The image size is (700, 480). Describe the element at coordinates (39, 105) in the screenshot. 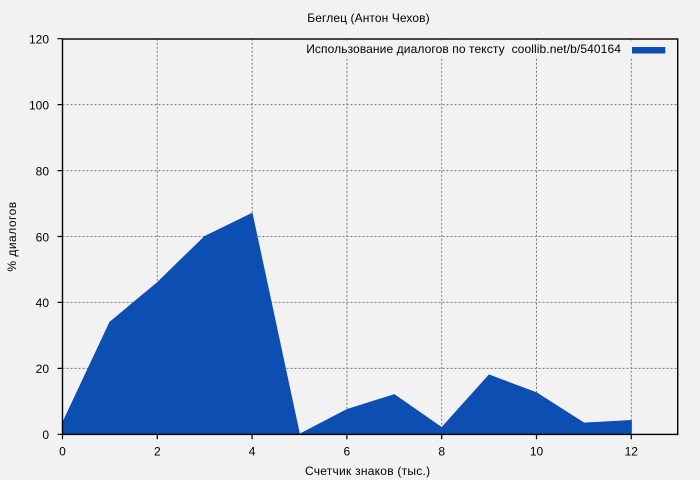

I see `svg-text: 100` at that location.